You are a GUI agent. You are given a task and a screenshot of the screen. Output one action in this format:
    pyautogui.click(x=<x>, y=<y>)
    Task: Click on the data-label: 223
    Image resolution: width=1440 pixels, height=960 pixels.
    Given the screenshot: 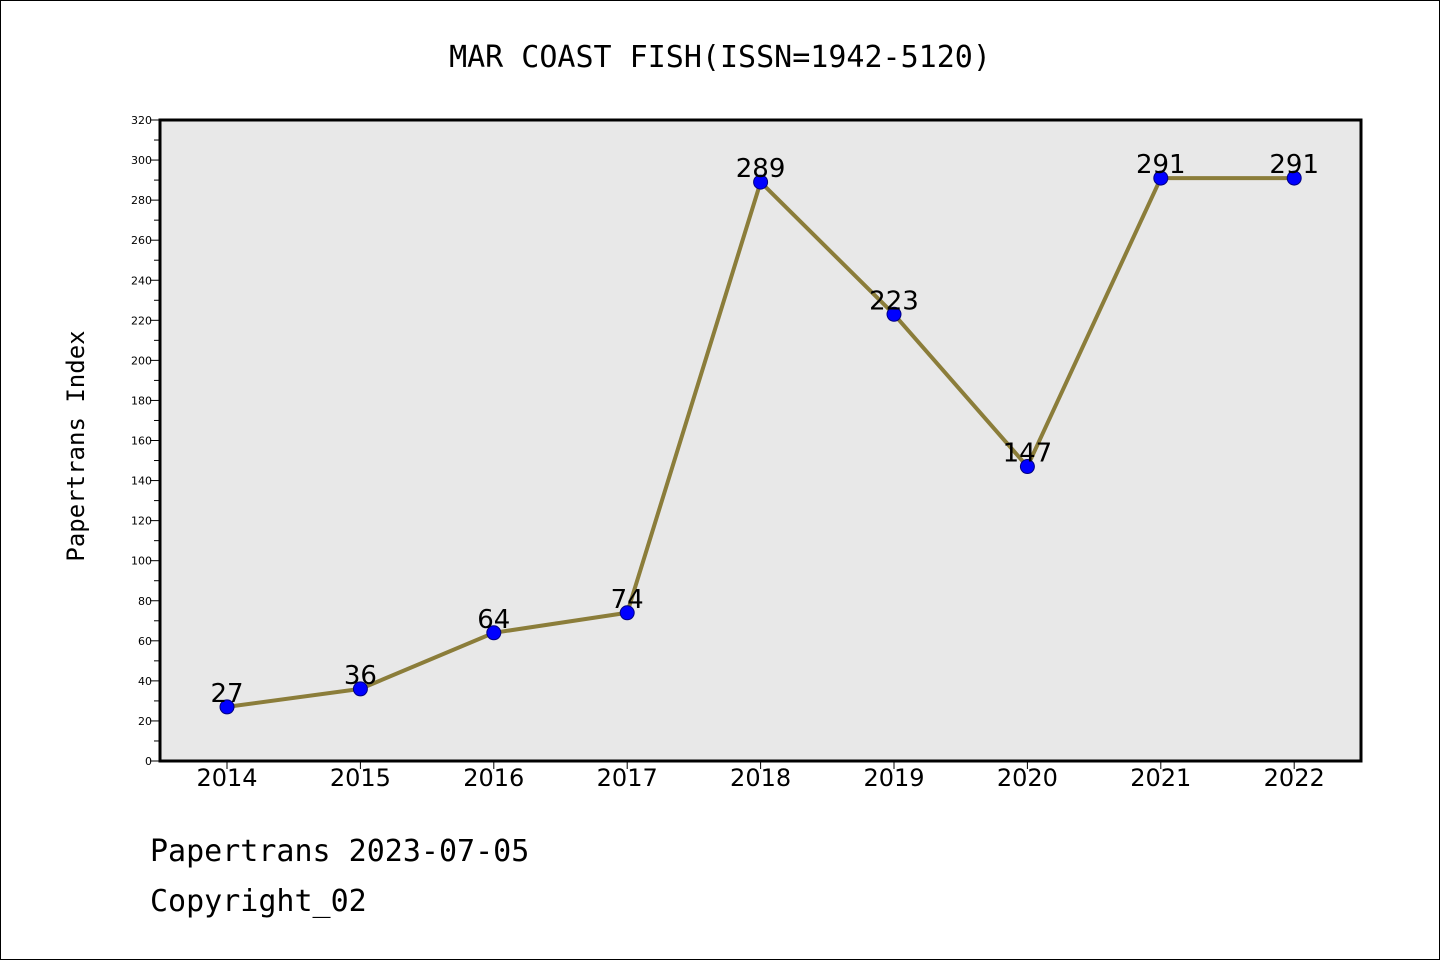 What is the action you would take?
    pyautogui.click(x=894, y=301)
    